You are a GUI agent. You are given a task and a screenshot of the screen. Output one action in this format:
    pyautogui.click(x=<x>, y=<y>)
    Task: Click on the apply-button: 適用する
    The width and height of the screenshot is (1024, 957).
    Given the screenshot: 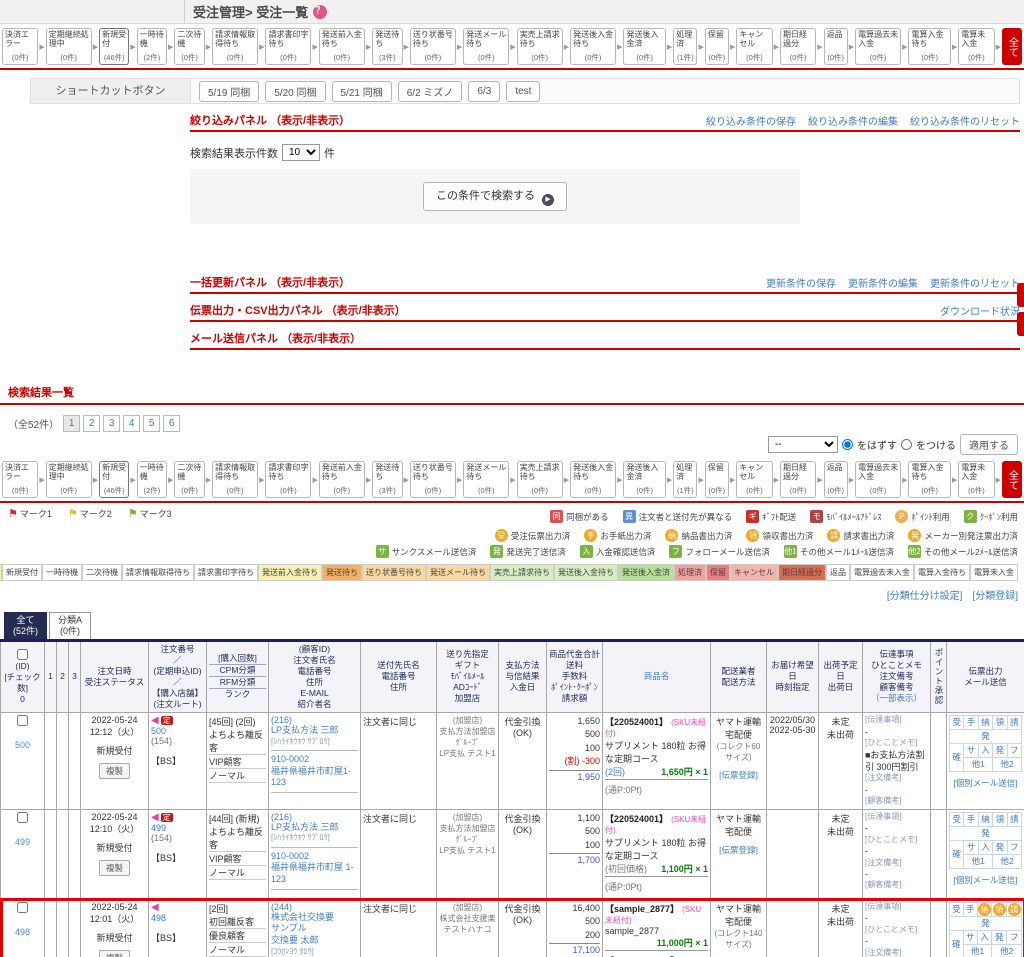 What is the action you would take?
    pyautogui.click(x=989, y=444)
    